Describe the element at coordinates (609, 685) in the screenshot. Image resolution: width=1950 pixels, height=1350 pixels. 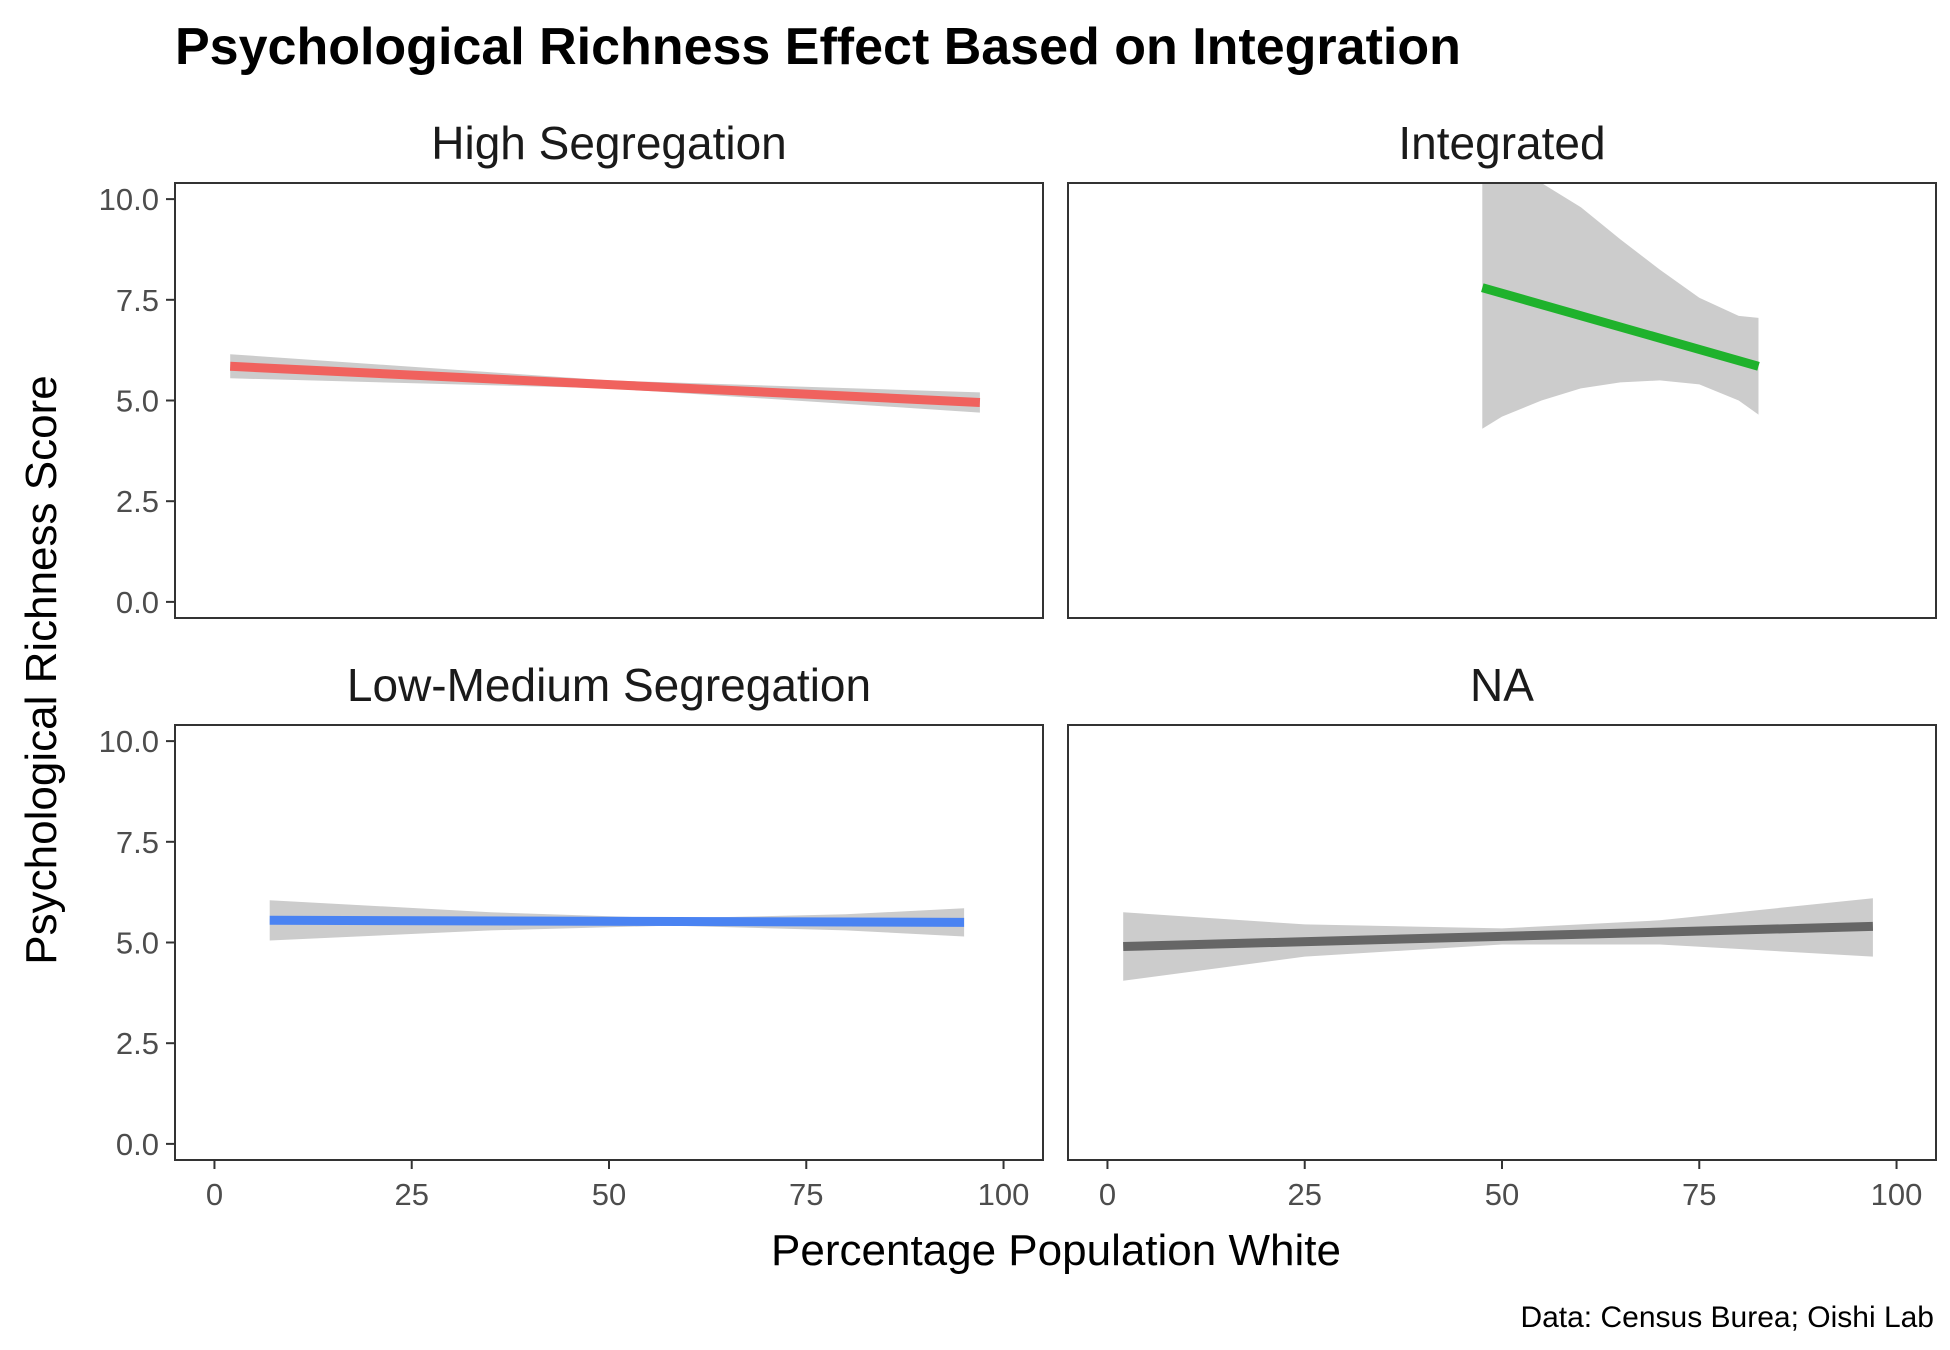
I see `facet-strip-title: Low-Medium Segregation` at that location.